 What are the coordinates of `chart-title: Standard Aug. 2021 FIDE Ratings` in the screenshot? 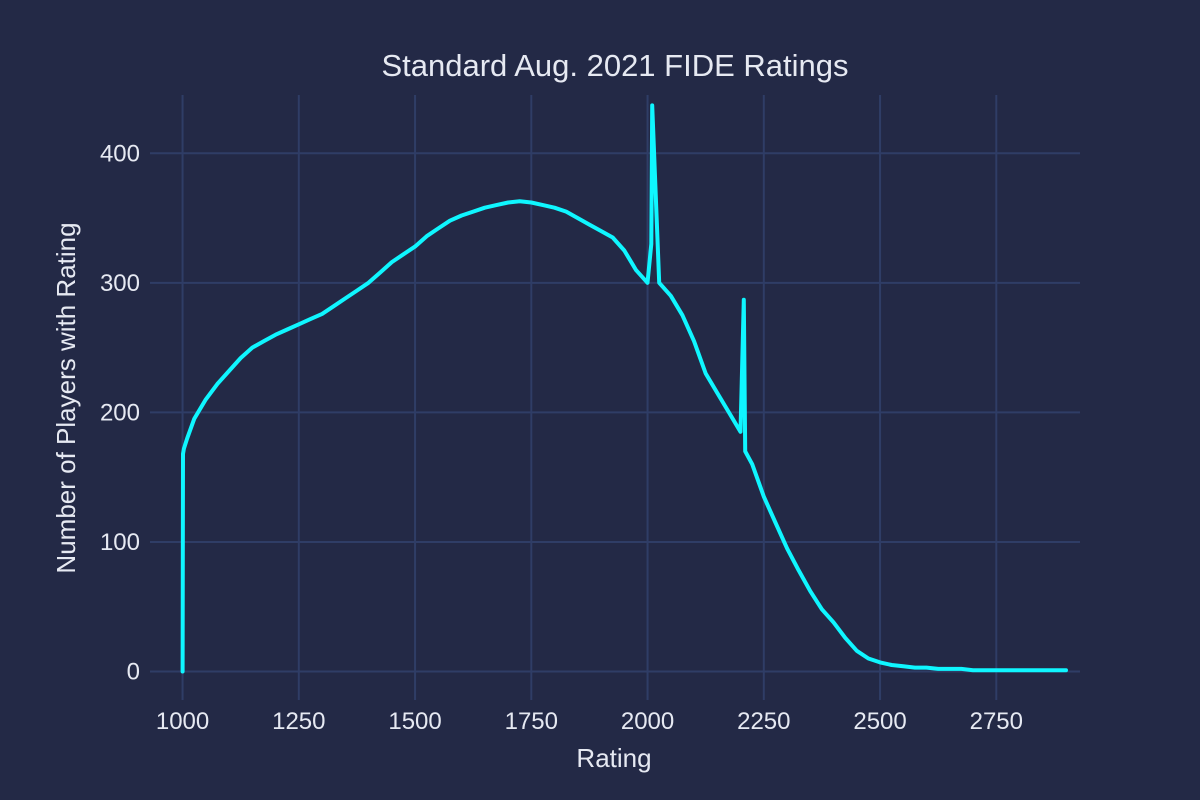 It's located at (615, 65).